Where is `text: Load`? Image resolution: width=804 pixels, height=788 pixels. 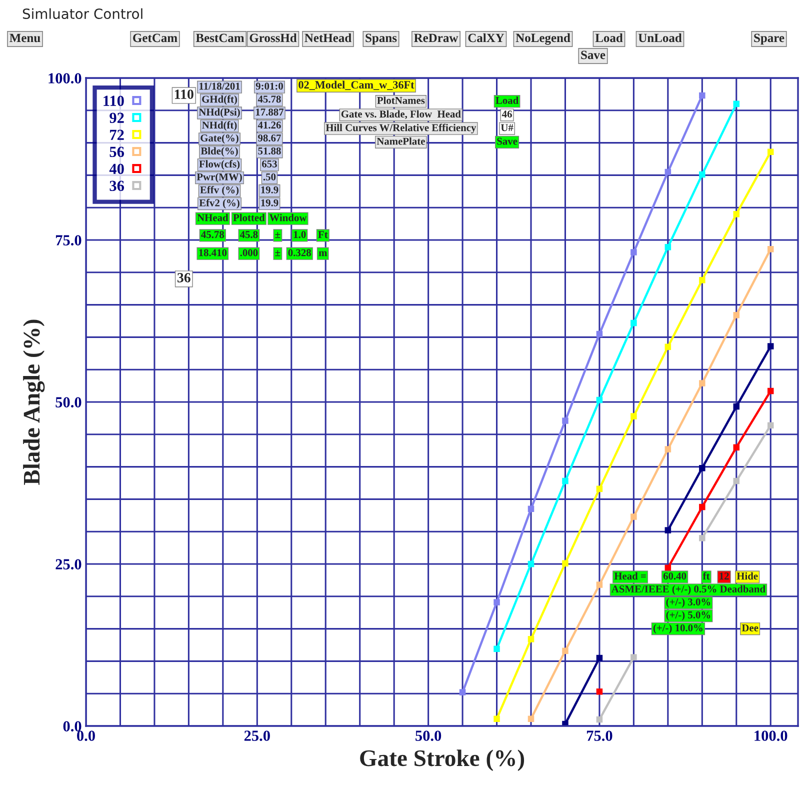 text: Load is located at coordinates (609, 37).